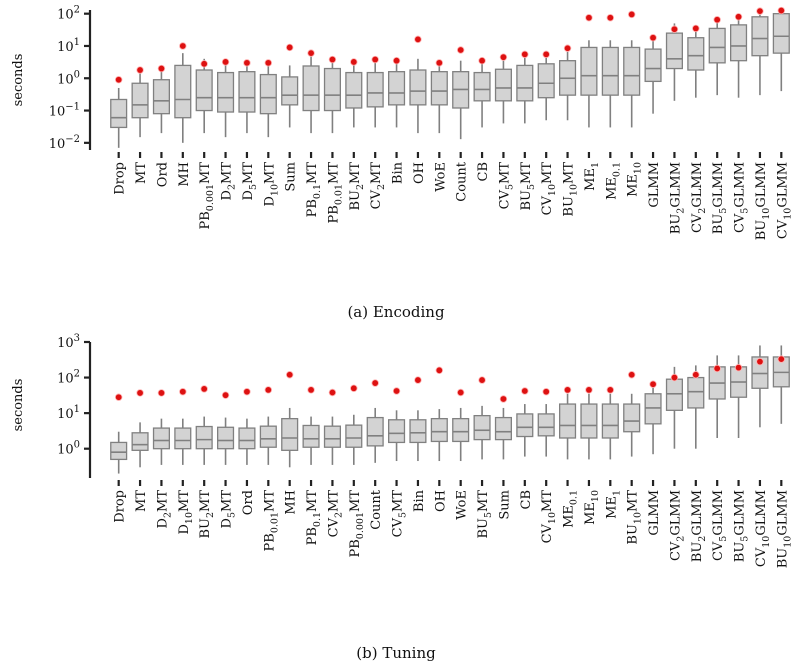 This screenshot has width=792, height=669. I want to click on x-tick-label: MH, so click(184, 174).